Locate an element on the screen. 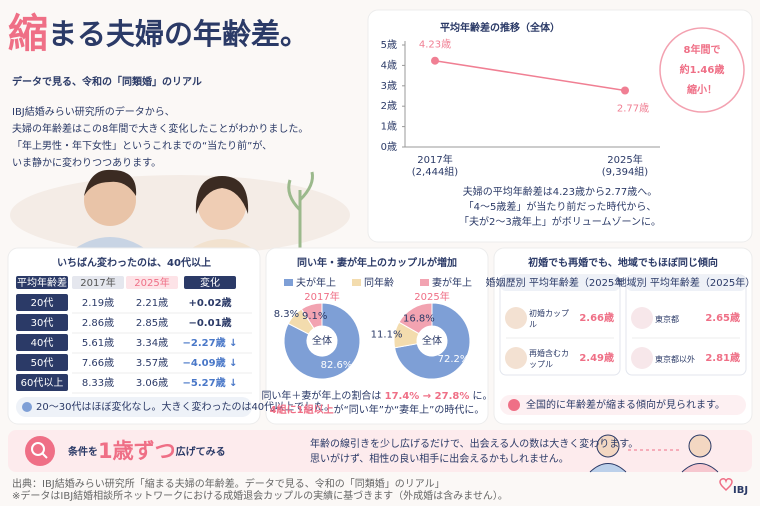 The image size is (760, 506). pie-note: 同い年＋妻が年上の割合は 17.4% → 27.8% に。 is located at coordinates (376, 395).